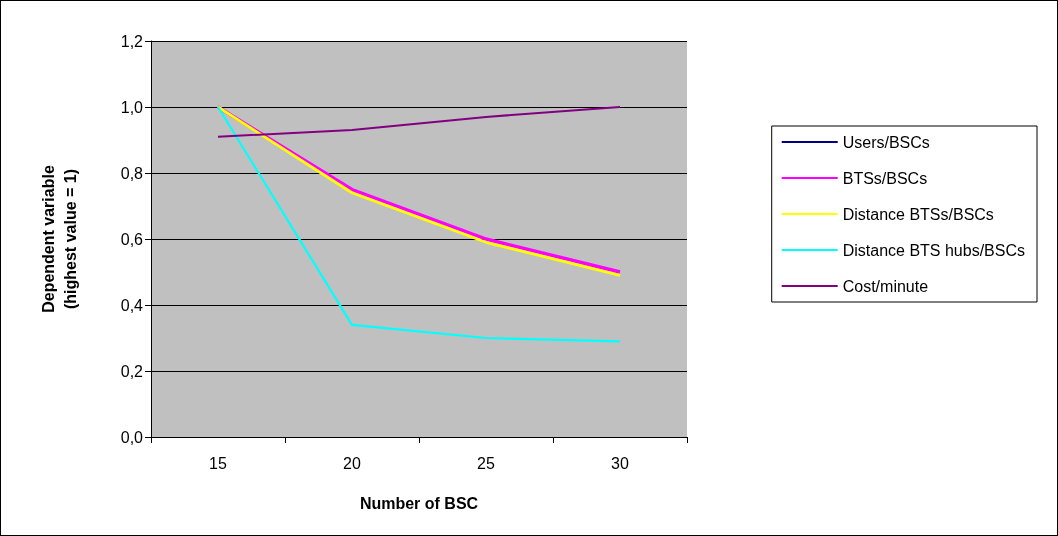 The height and width of the screenshot is (536, 1058). Describe the element at coordinates (132, 305) in the screenshot. I see `y-tick-label: 0,4` at that location.